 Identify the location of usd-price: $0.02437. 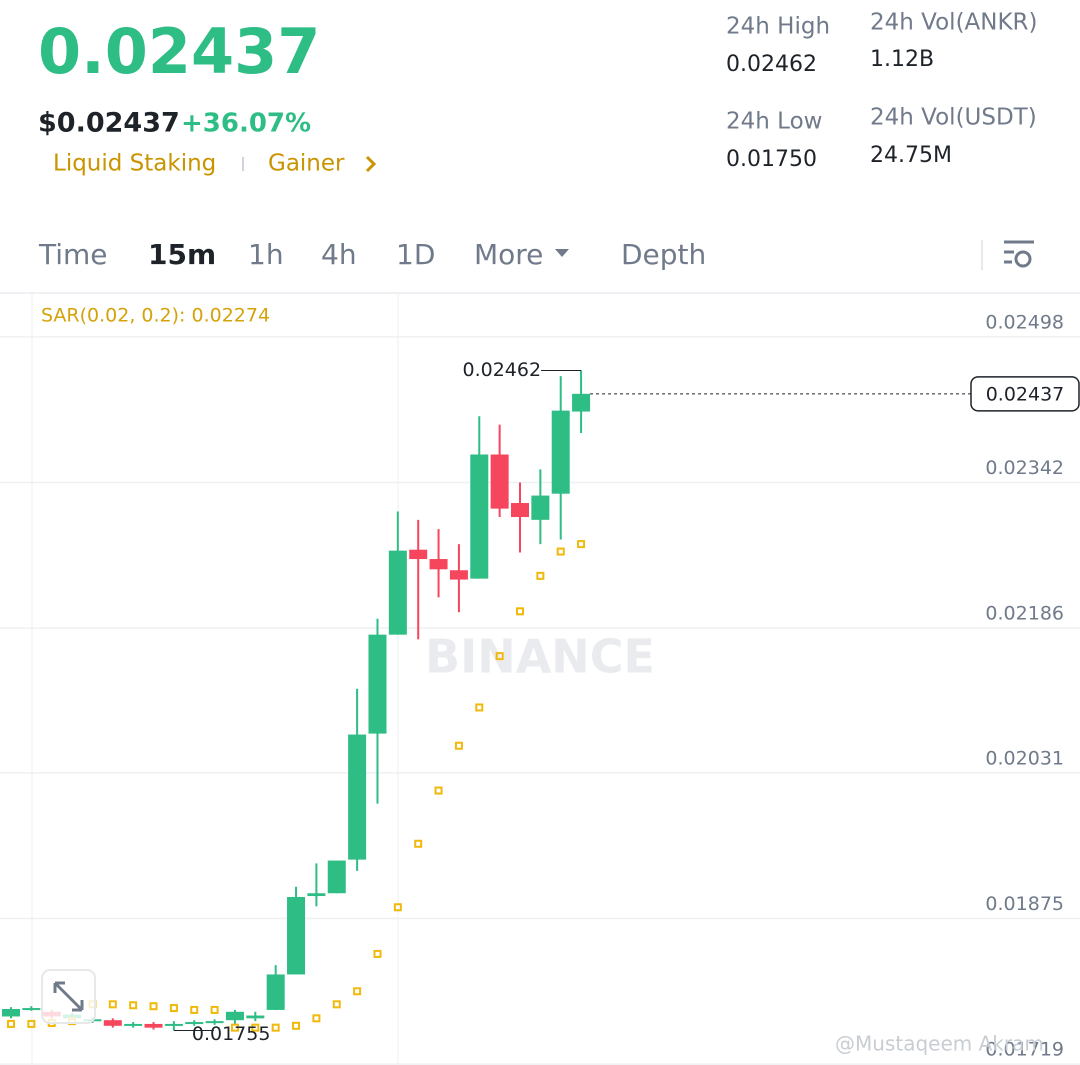
(109, 123).